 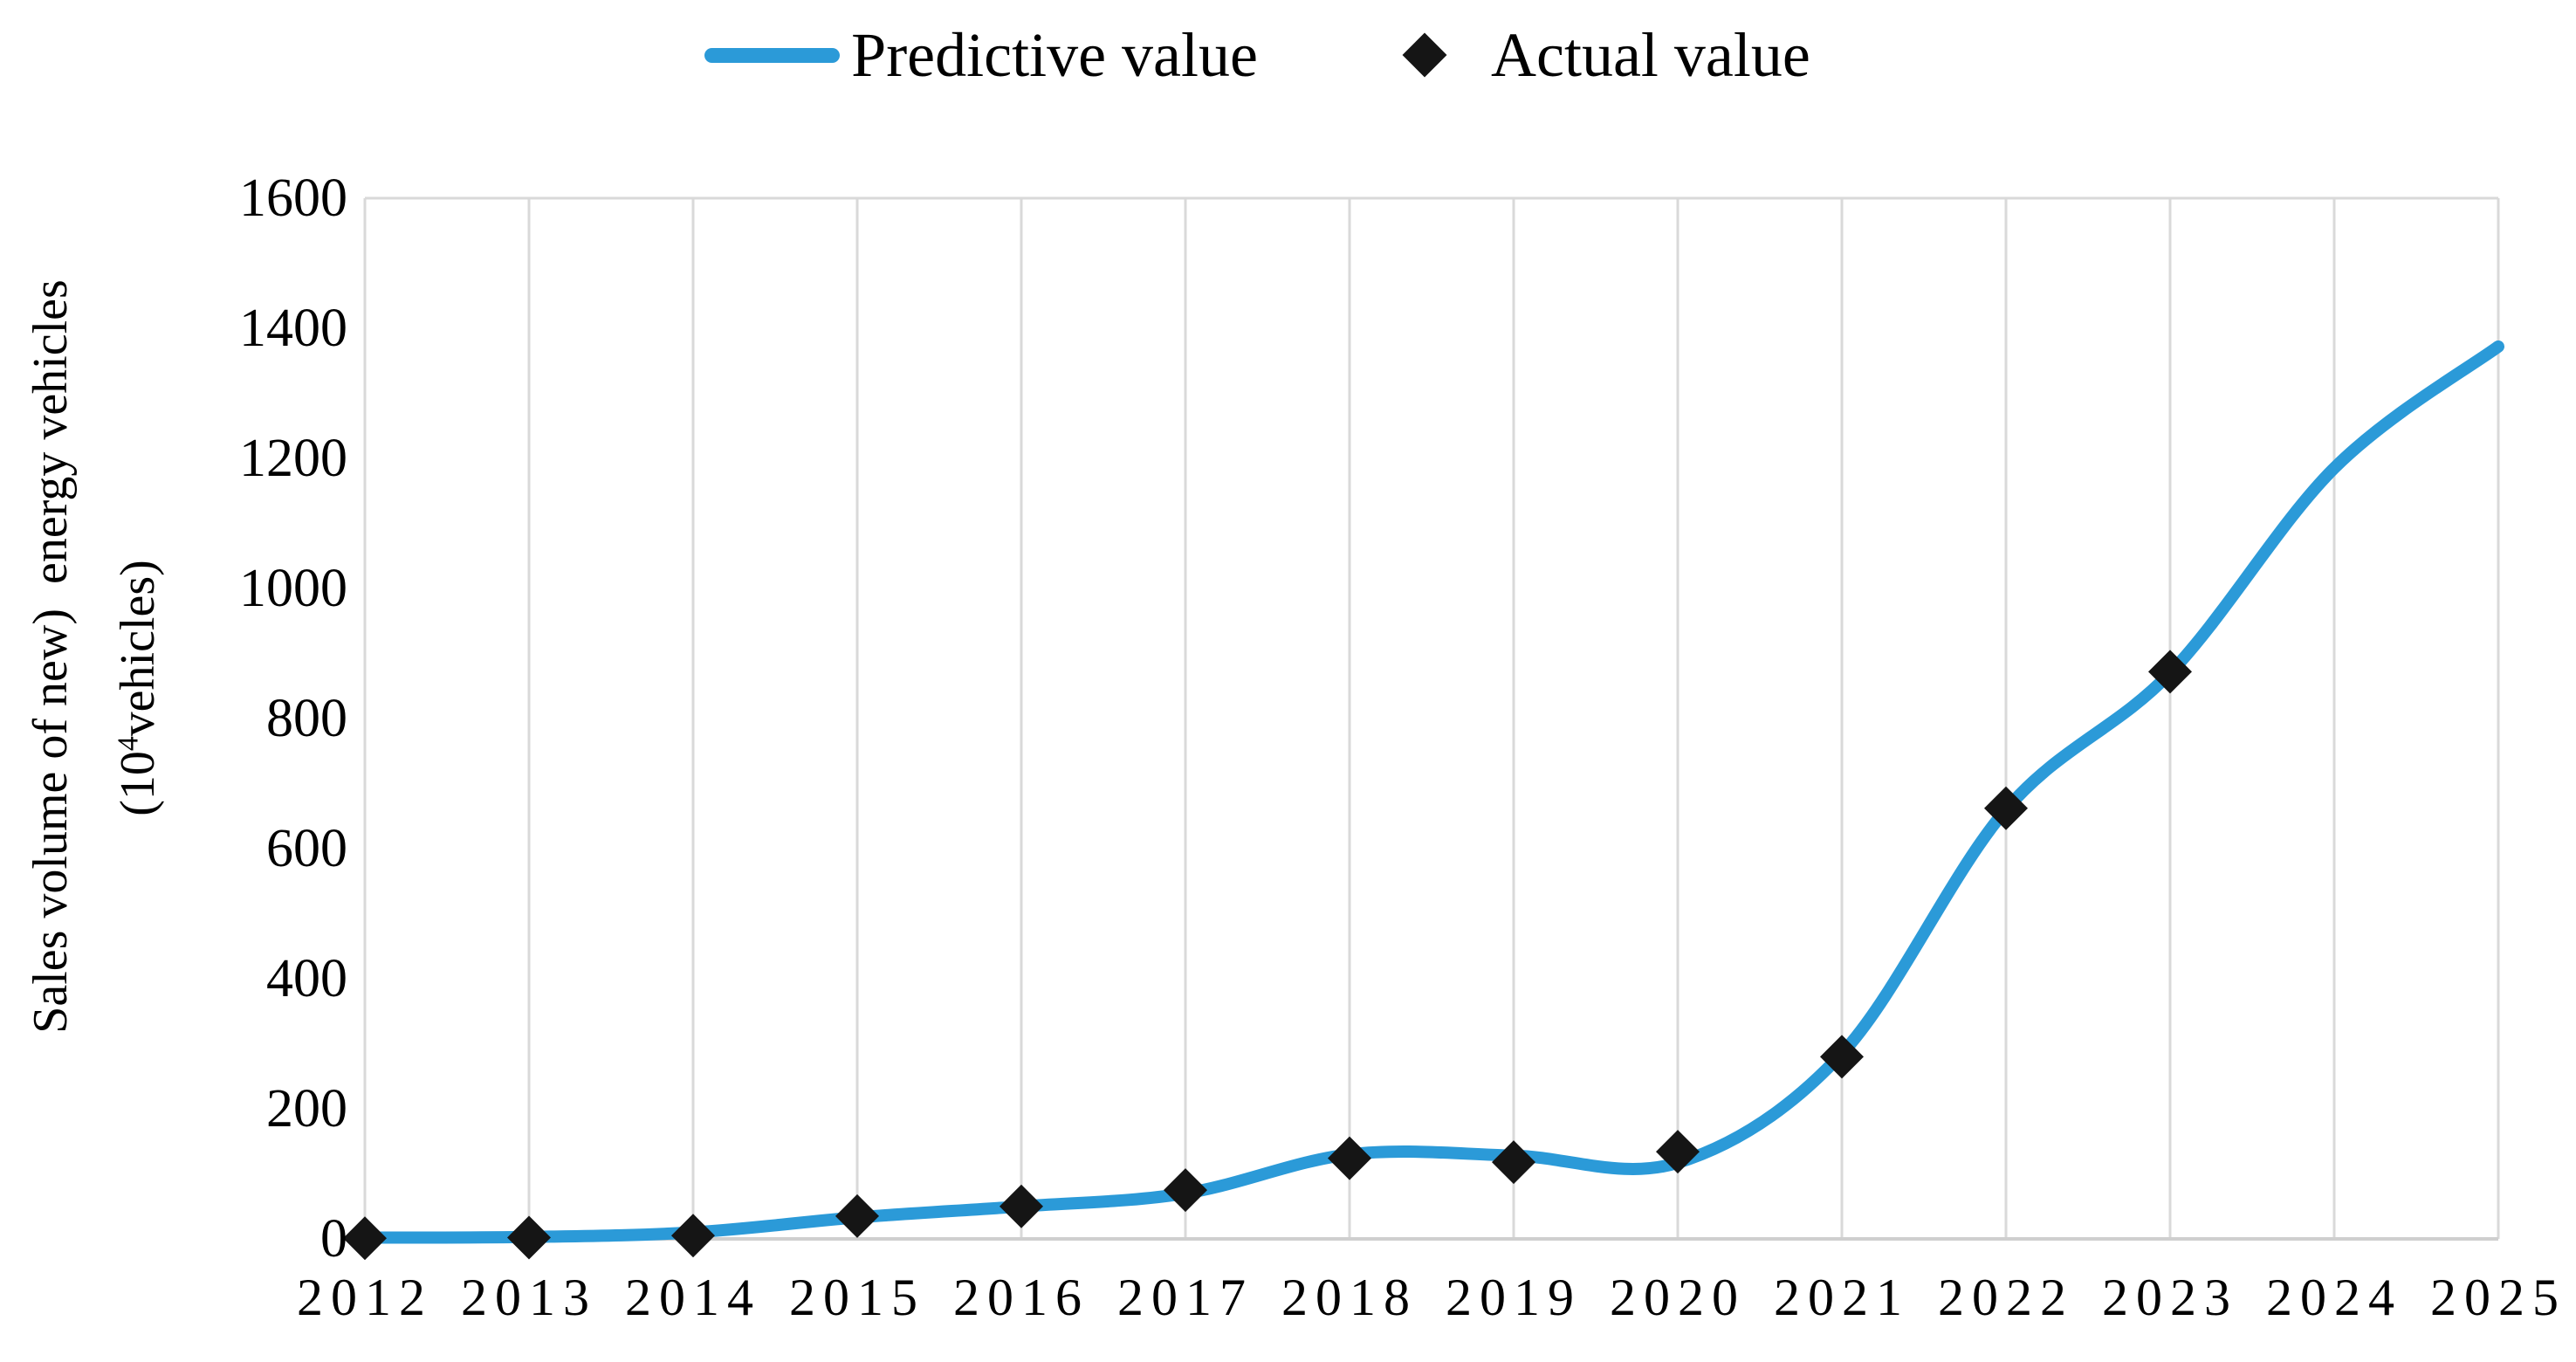 What do you see at coordinates (1678, 1297) in the screenshot?
I see `x-tick-label-2020: 2020` at bounding box center [1678, 1297].